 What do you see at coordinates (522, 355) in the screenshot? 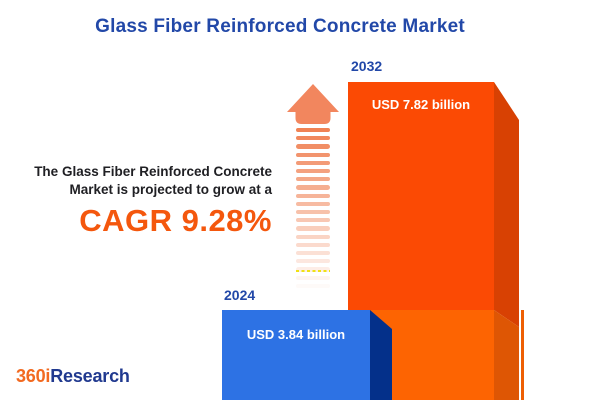
I see `bar-2032-edge-line` at bounding box center [522, 355].